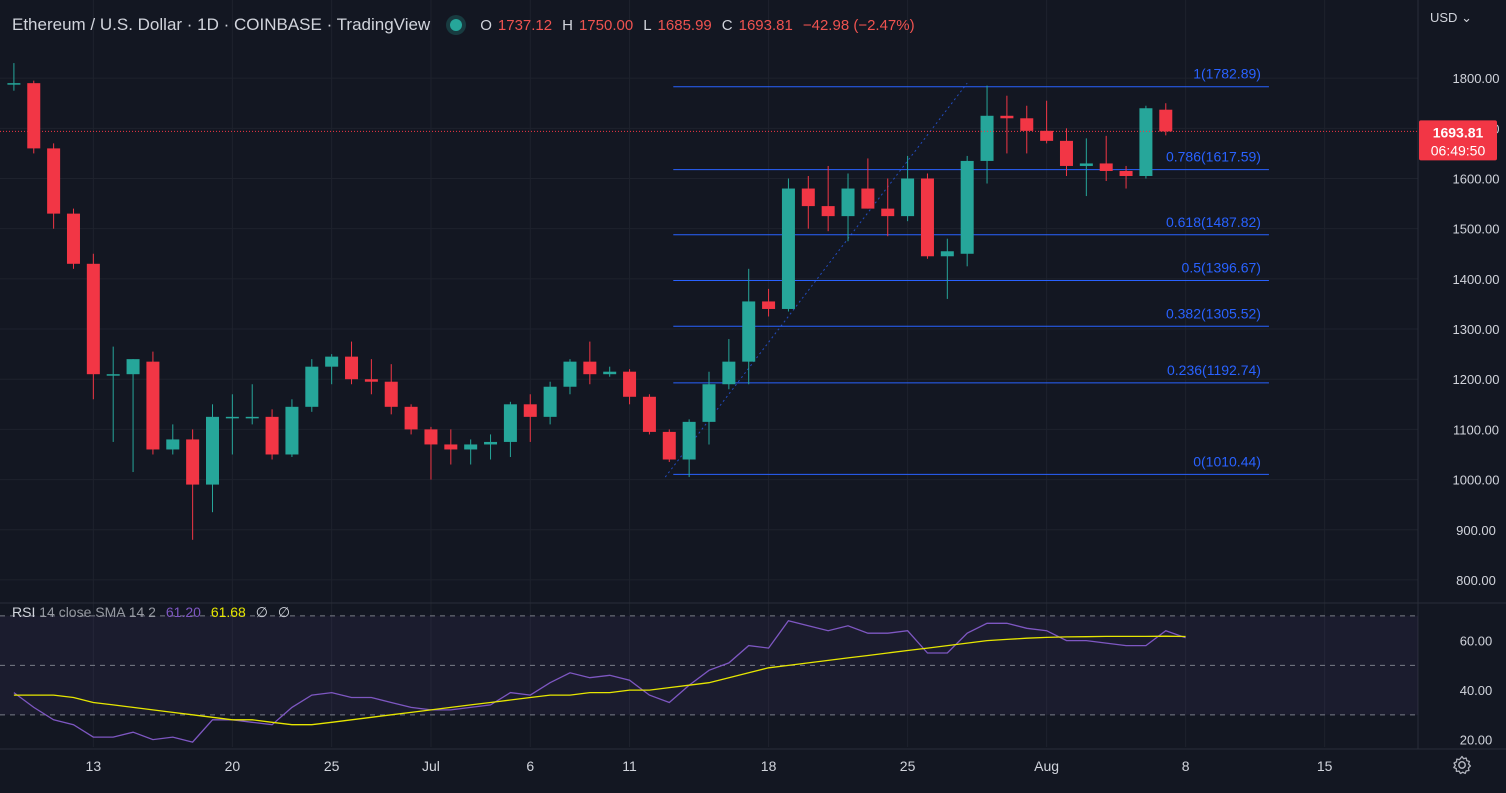 This screenshot has height=793, width=1506. What do you see at coordinates (1476, 329) in the screenshot?
I see `price-tick-label: 1300.00` at bounding box center [1476, 329].